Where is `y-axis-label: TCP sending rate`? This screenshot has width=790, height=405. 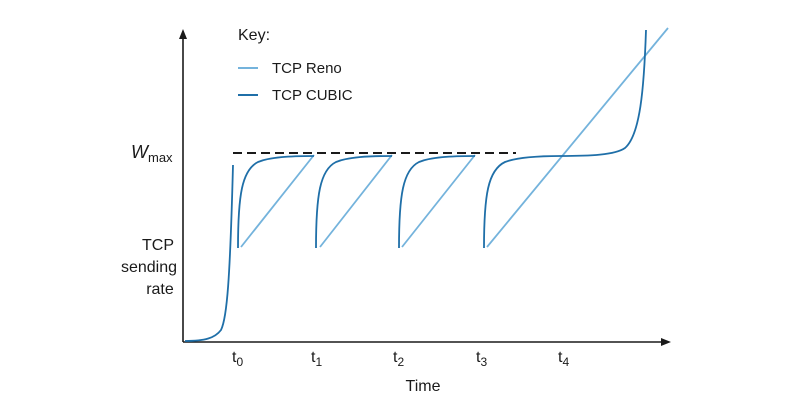 y-axis-label: TCP sending rate is located at coordinates (149, 267).